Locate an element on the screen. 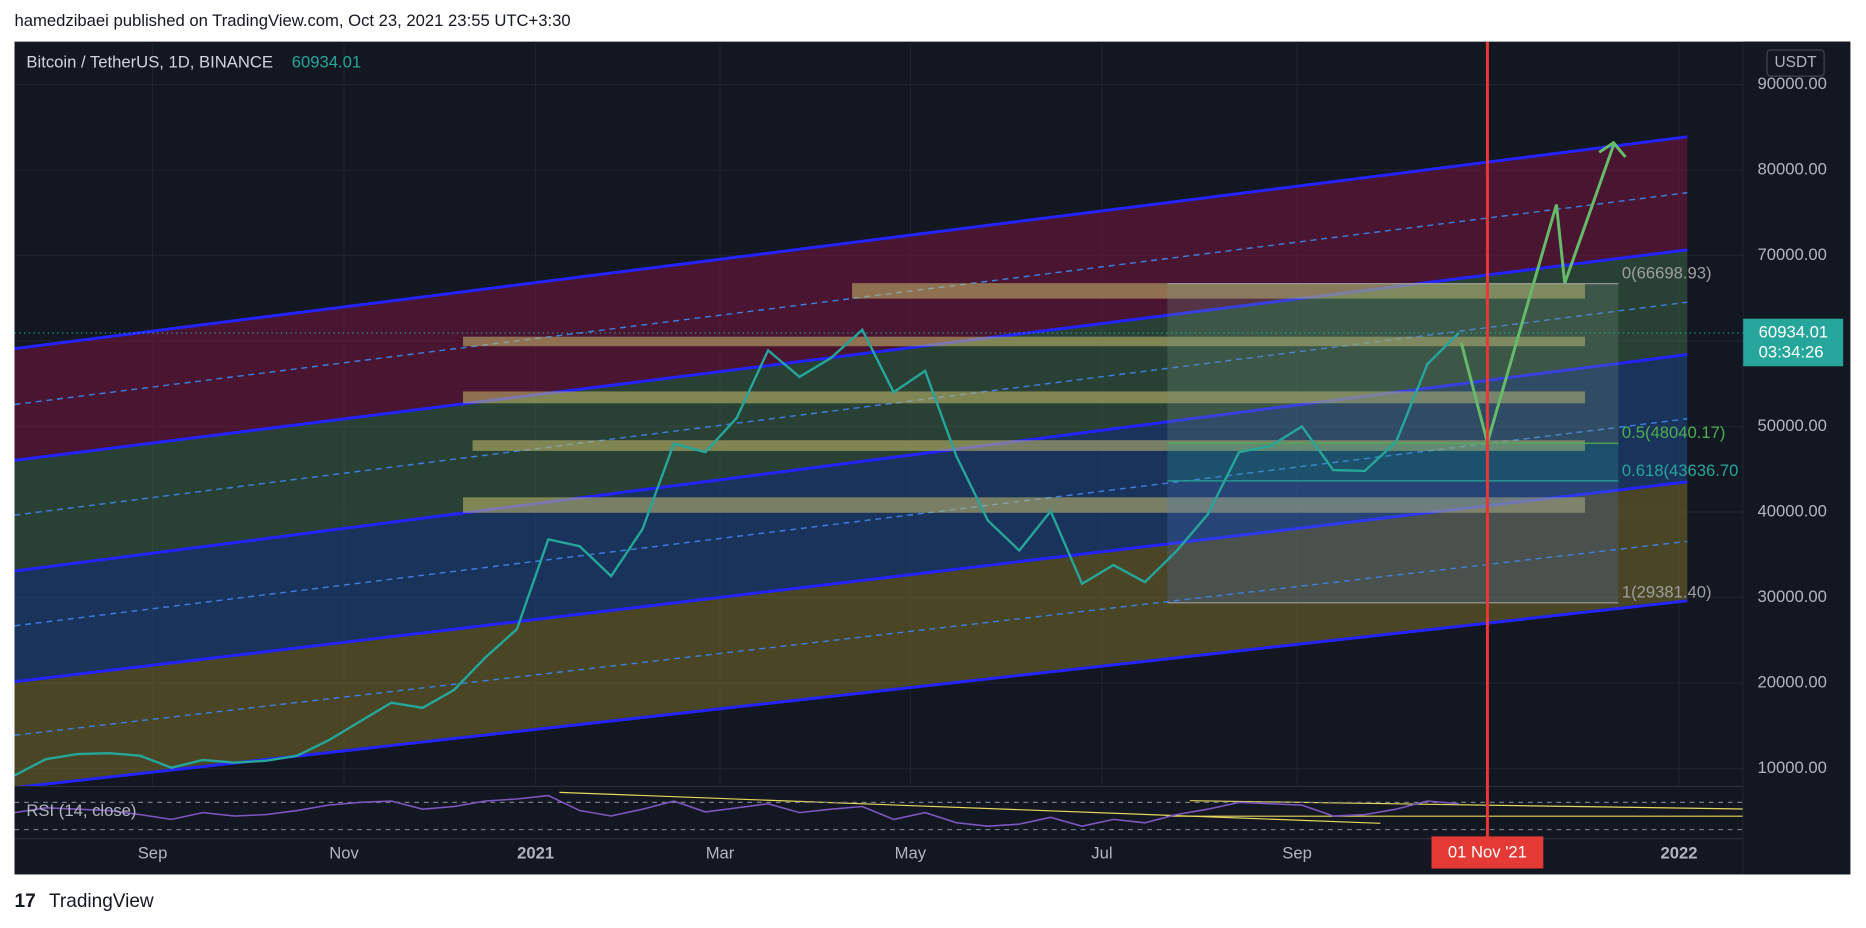 This screenshot has height=928, width=1866. currency: USDT is located at coordinates (1796, 62).